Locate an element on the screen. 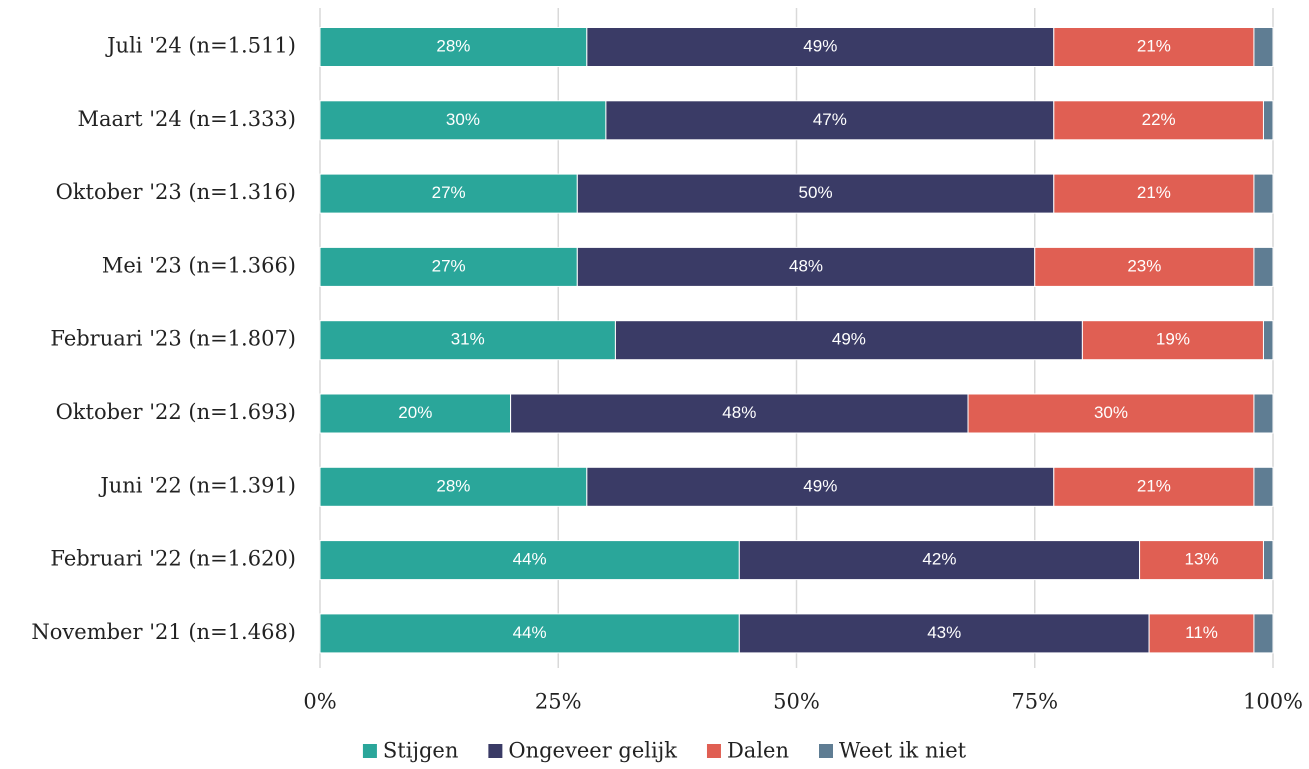 This screenshot has height=769, width=1309. value-label: 13% is located at coordinates (1202, 559).